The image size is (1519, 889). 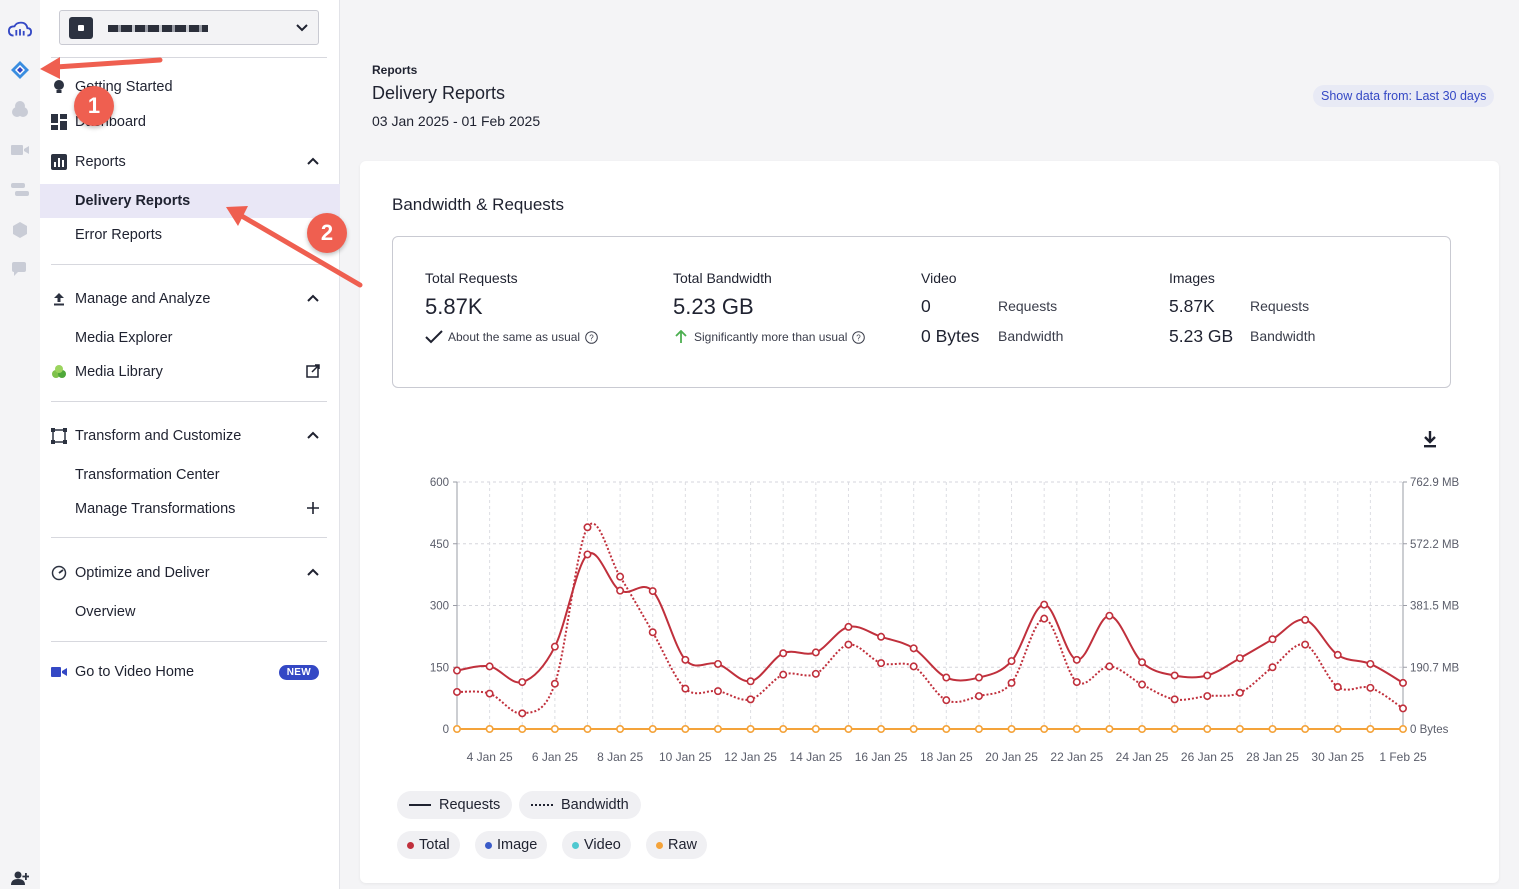 I want to click on legend-raw: Raw, so click(x=677, y=845).